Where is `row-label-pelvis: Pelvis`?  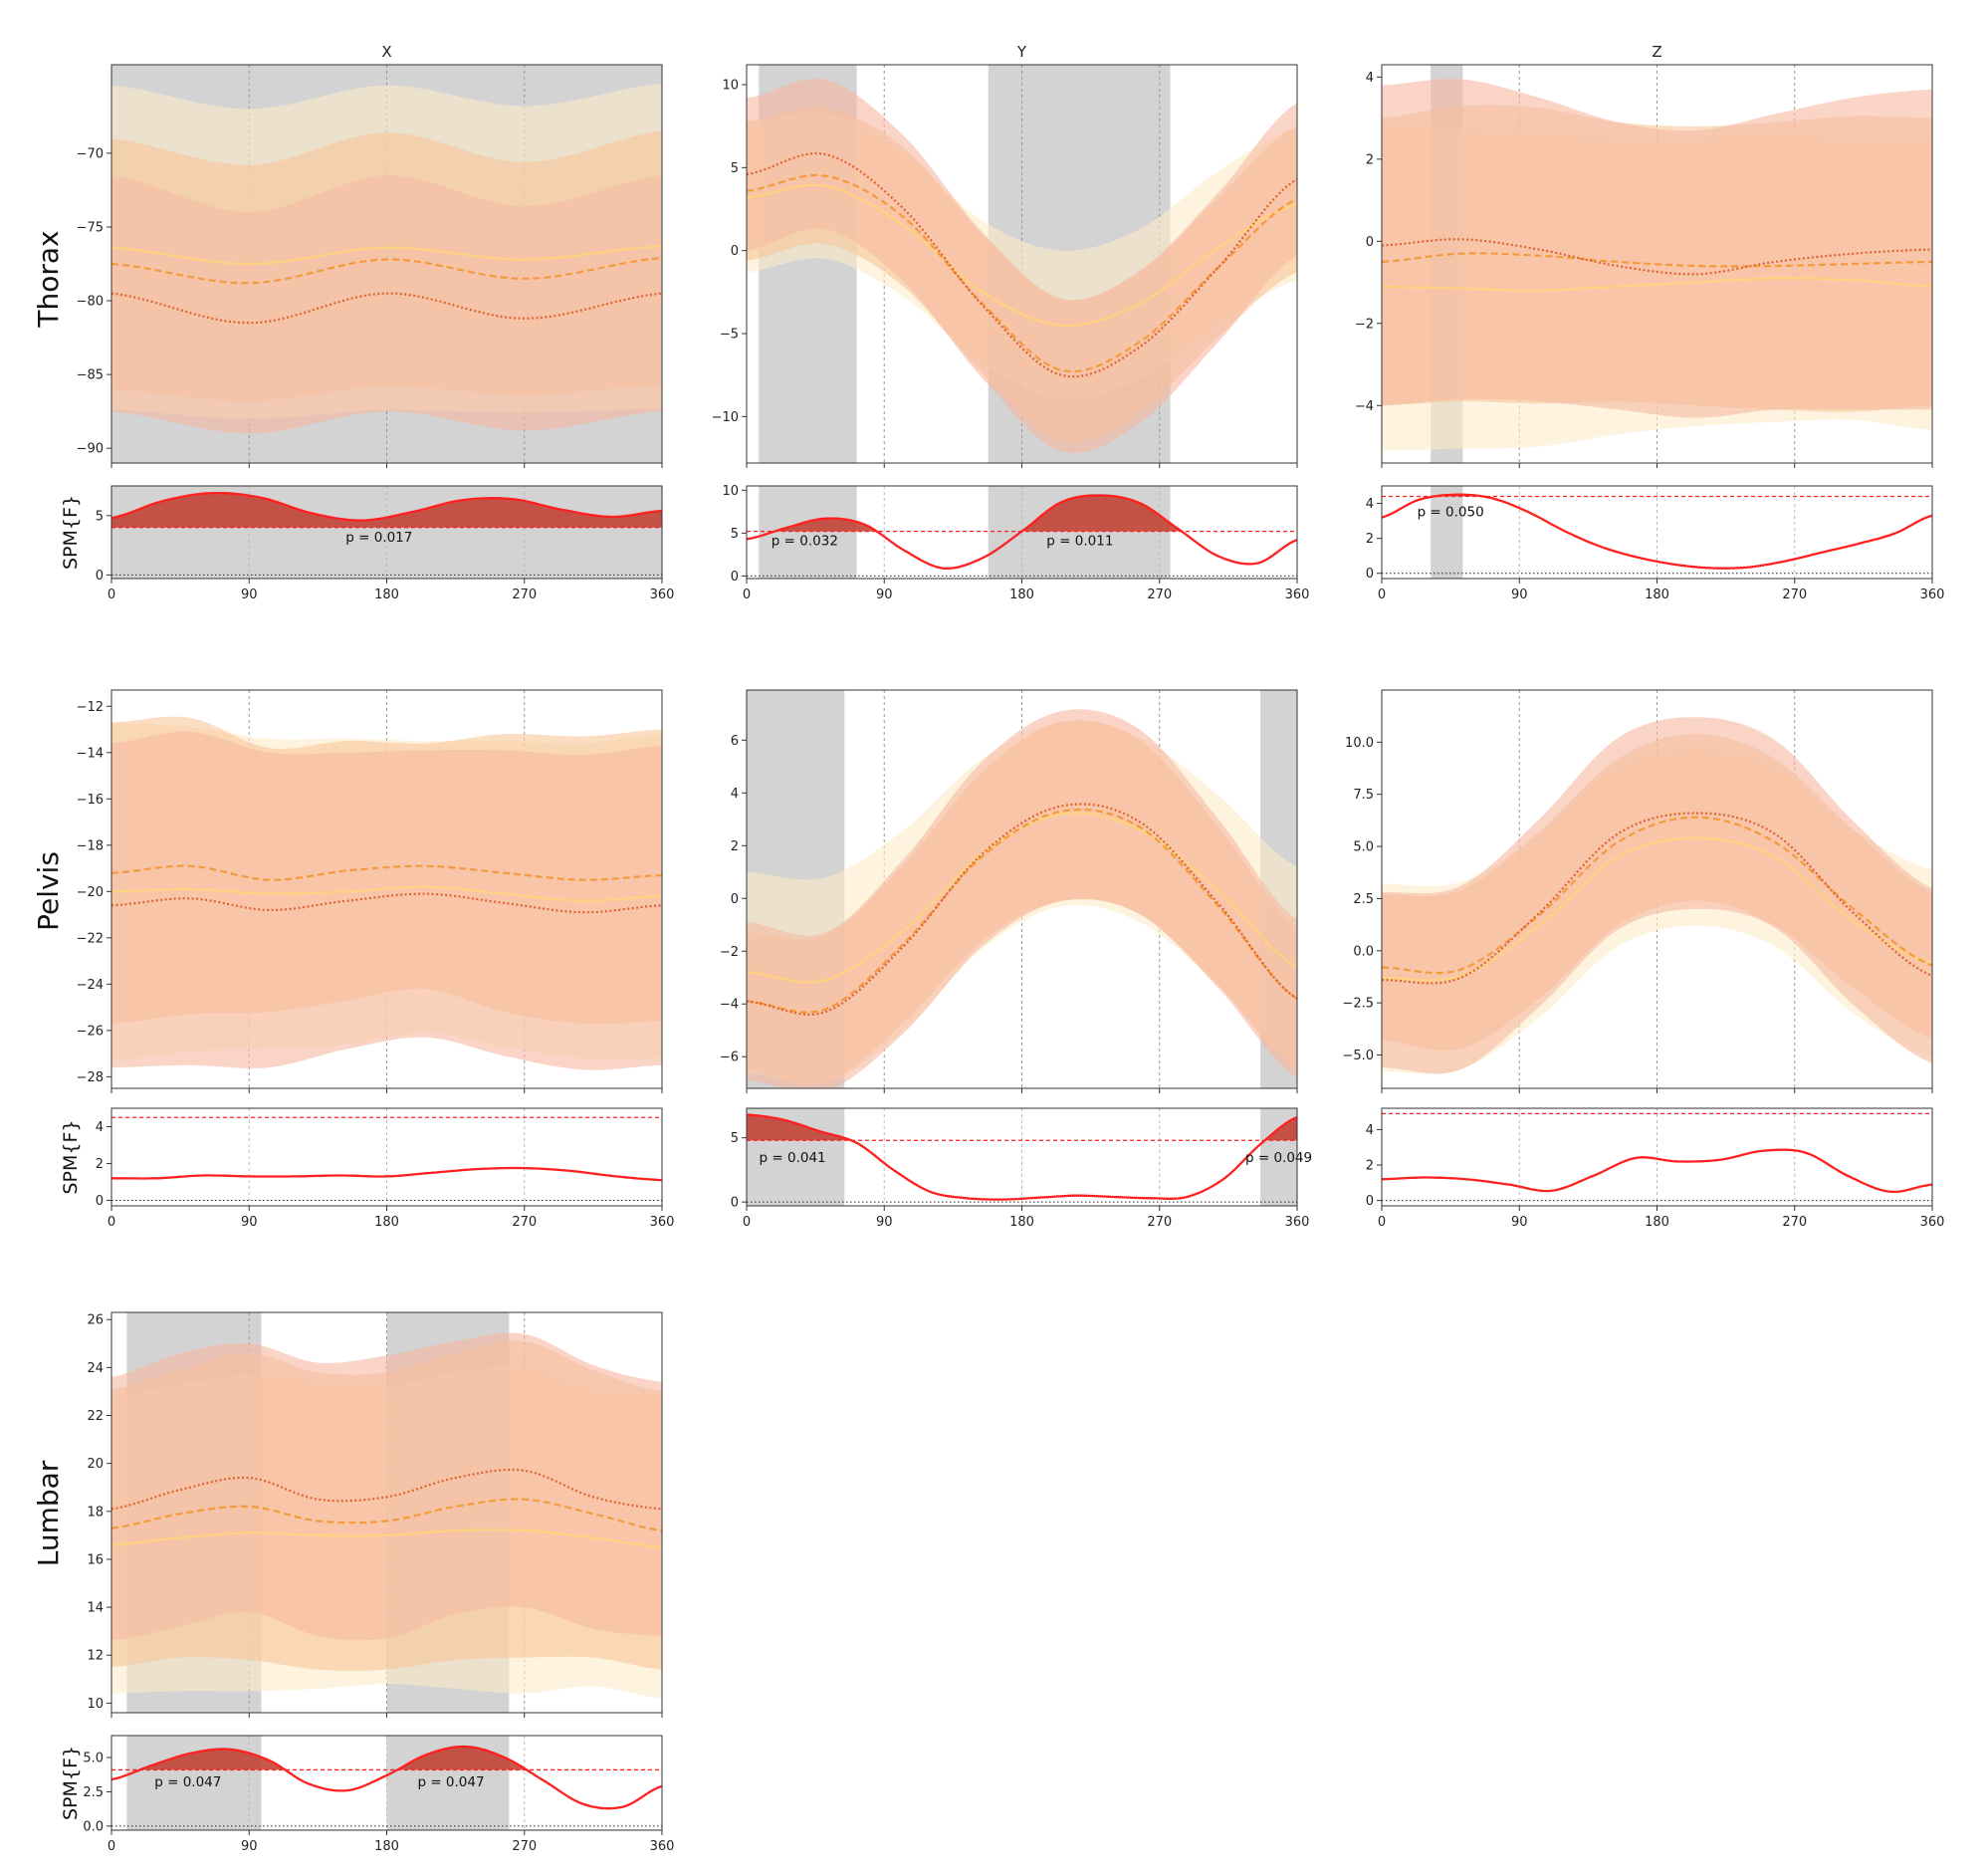 row-label-pelvis: Pelvis is located at coordinates (48, 891).